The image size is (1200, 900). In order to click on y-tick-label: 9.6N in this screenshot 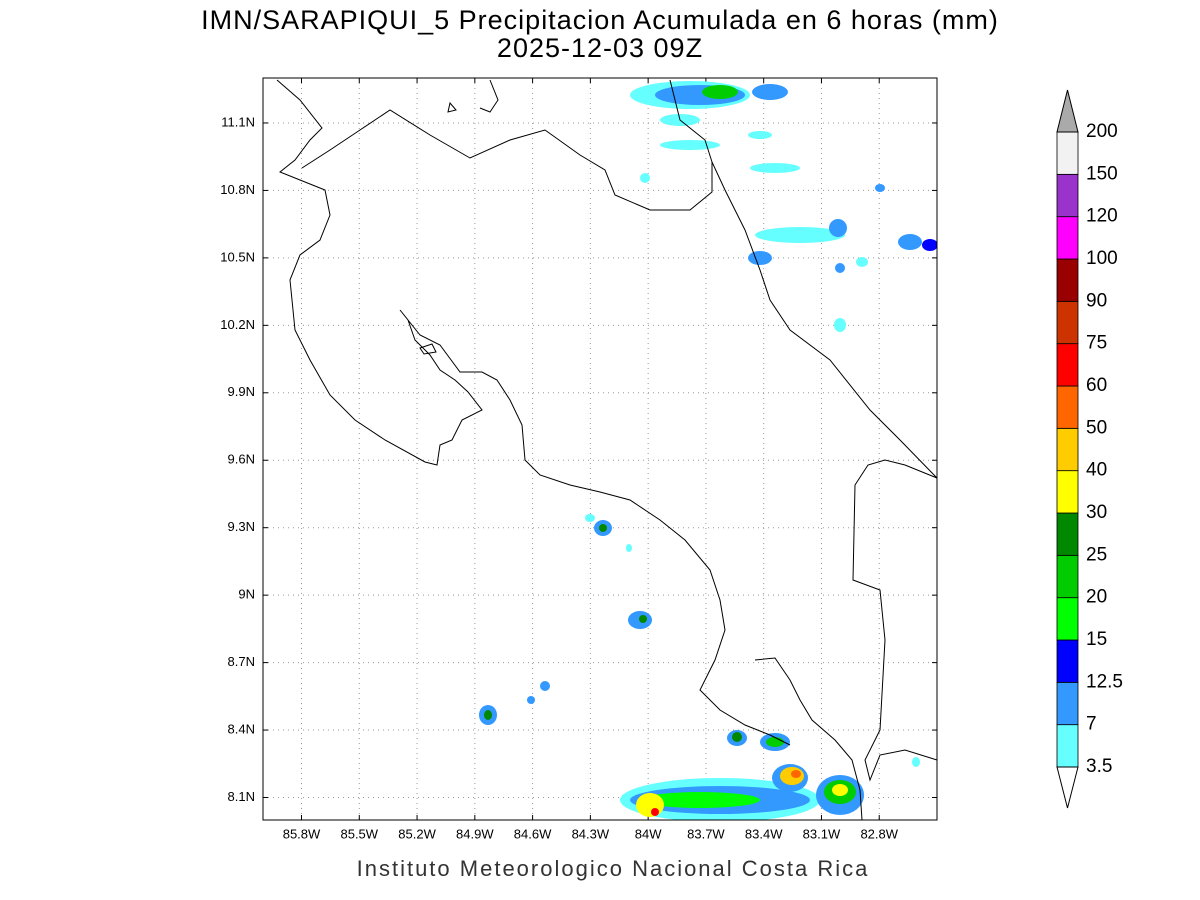, I will do `click(241, 459)`.